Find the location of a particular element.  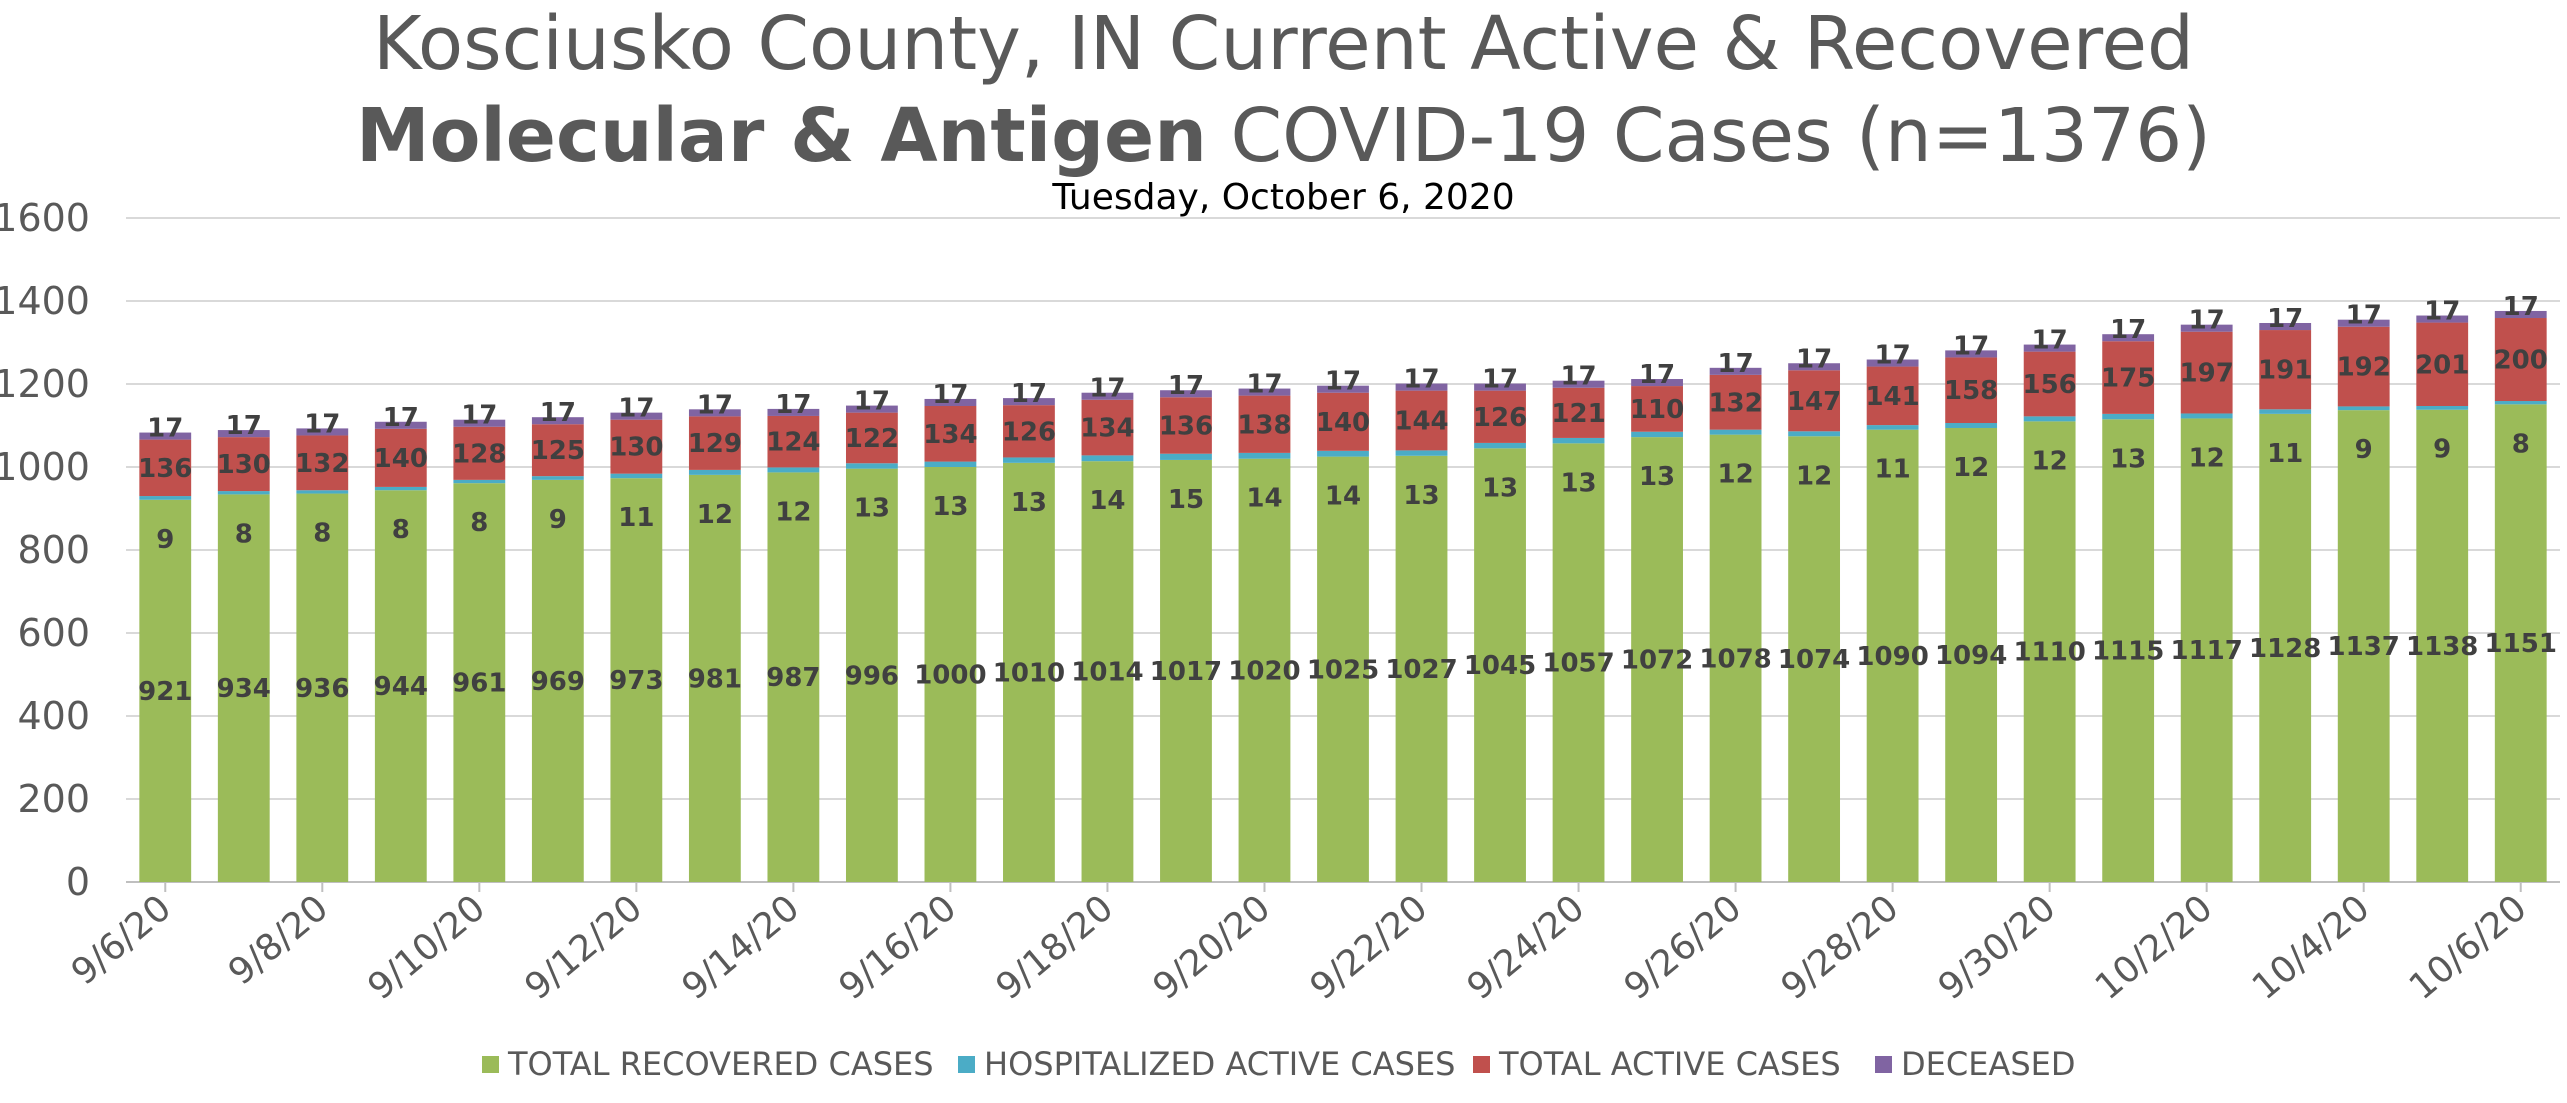

x-tick-label: 9/26/20 is located at coordinates (1683, 947).